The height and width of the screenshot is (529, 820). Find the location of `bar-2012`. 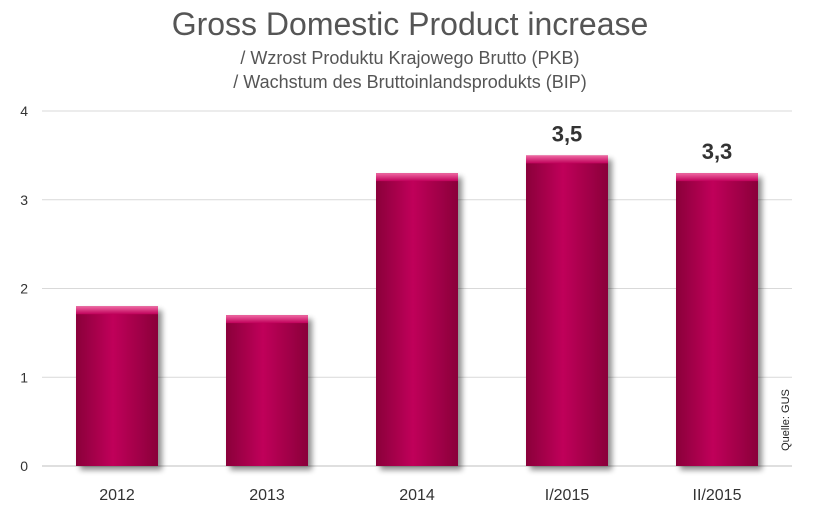

bar-2012 is located at coordinates (117, 386).